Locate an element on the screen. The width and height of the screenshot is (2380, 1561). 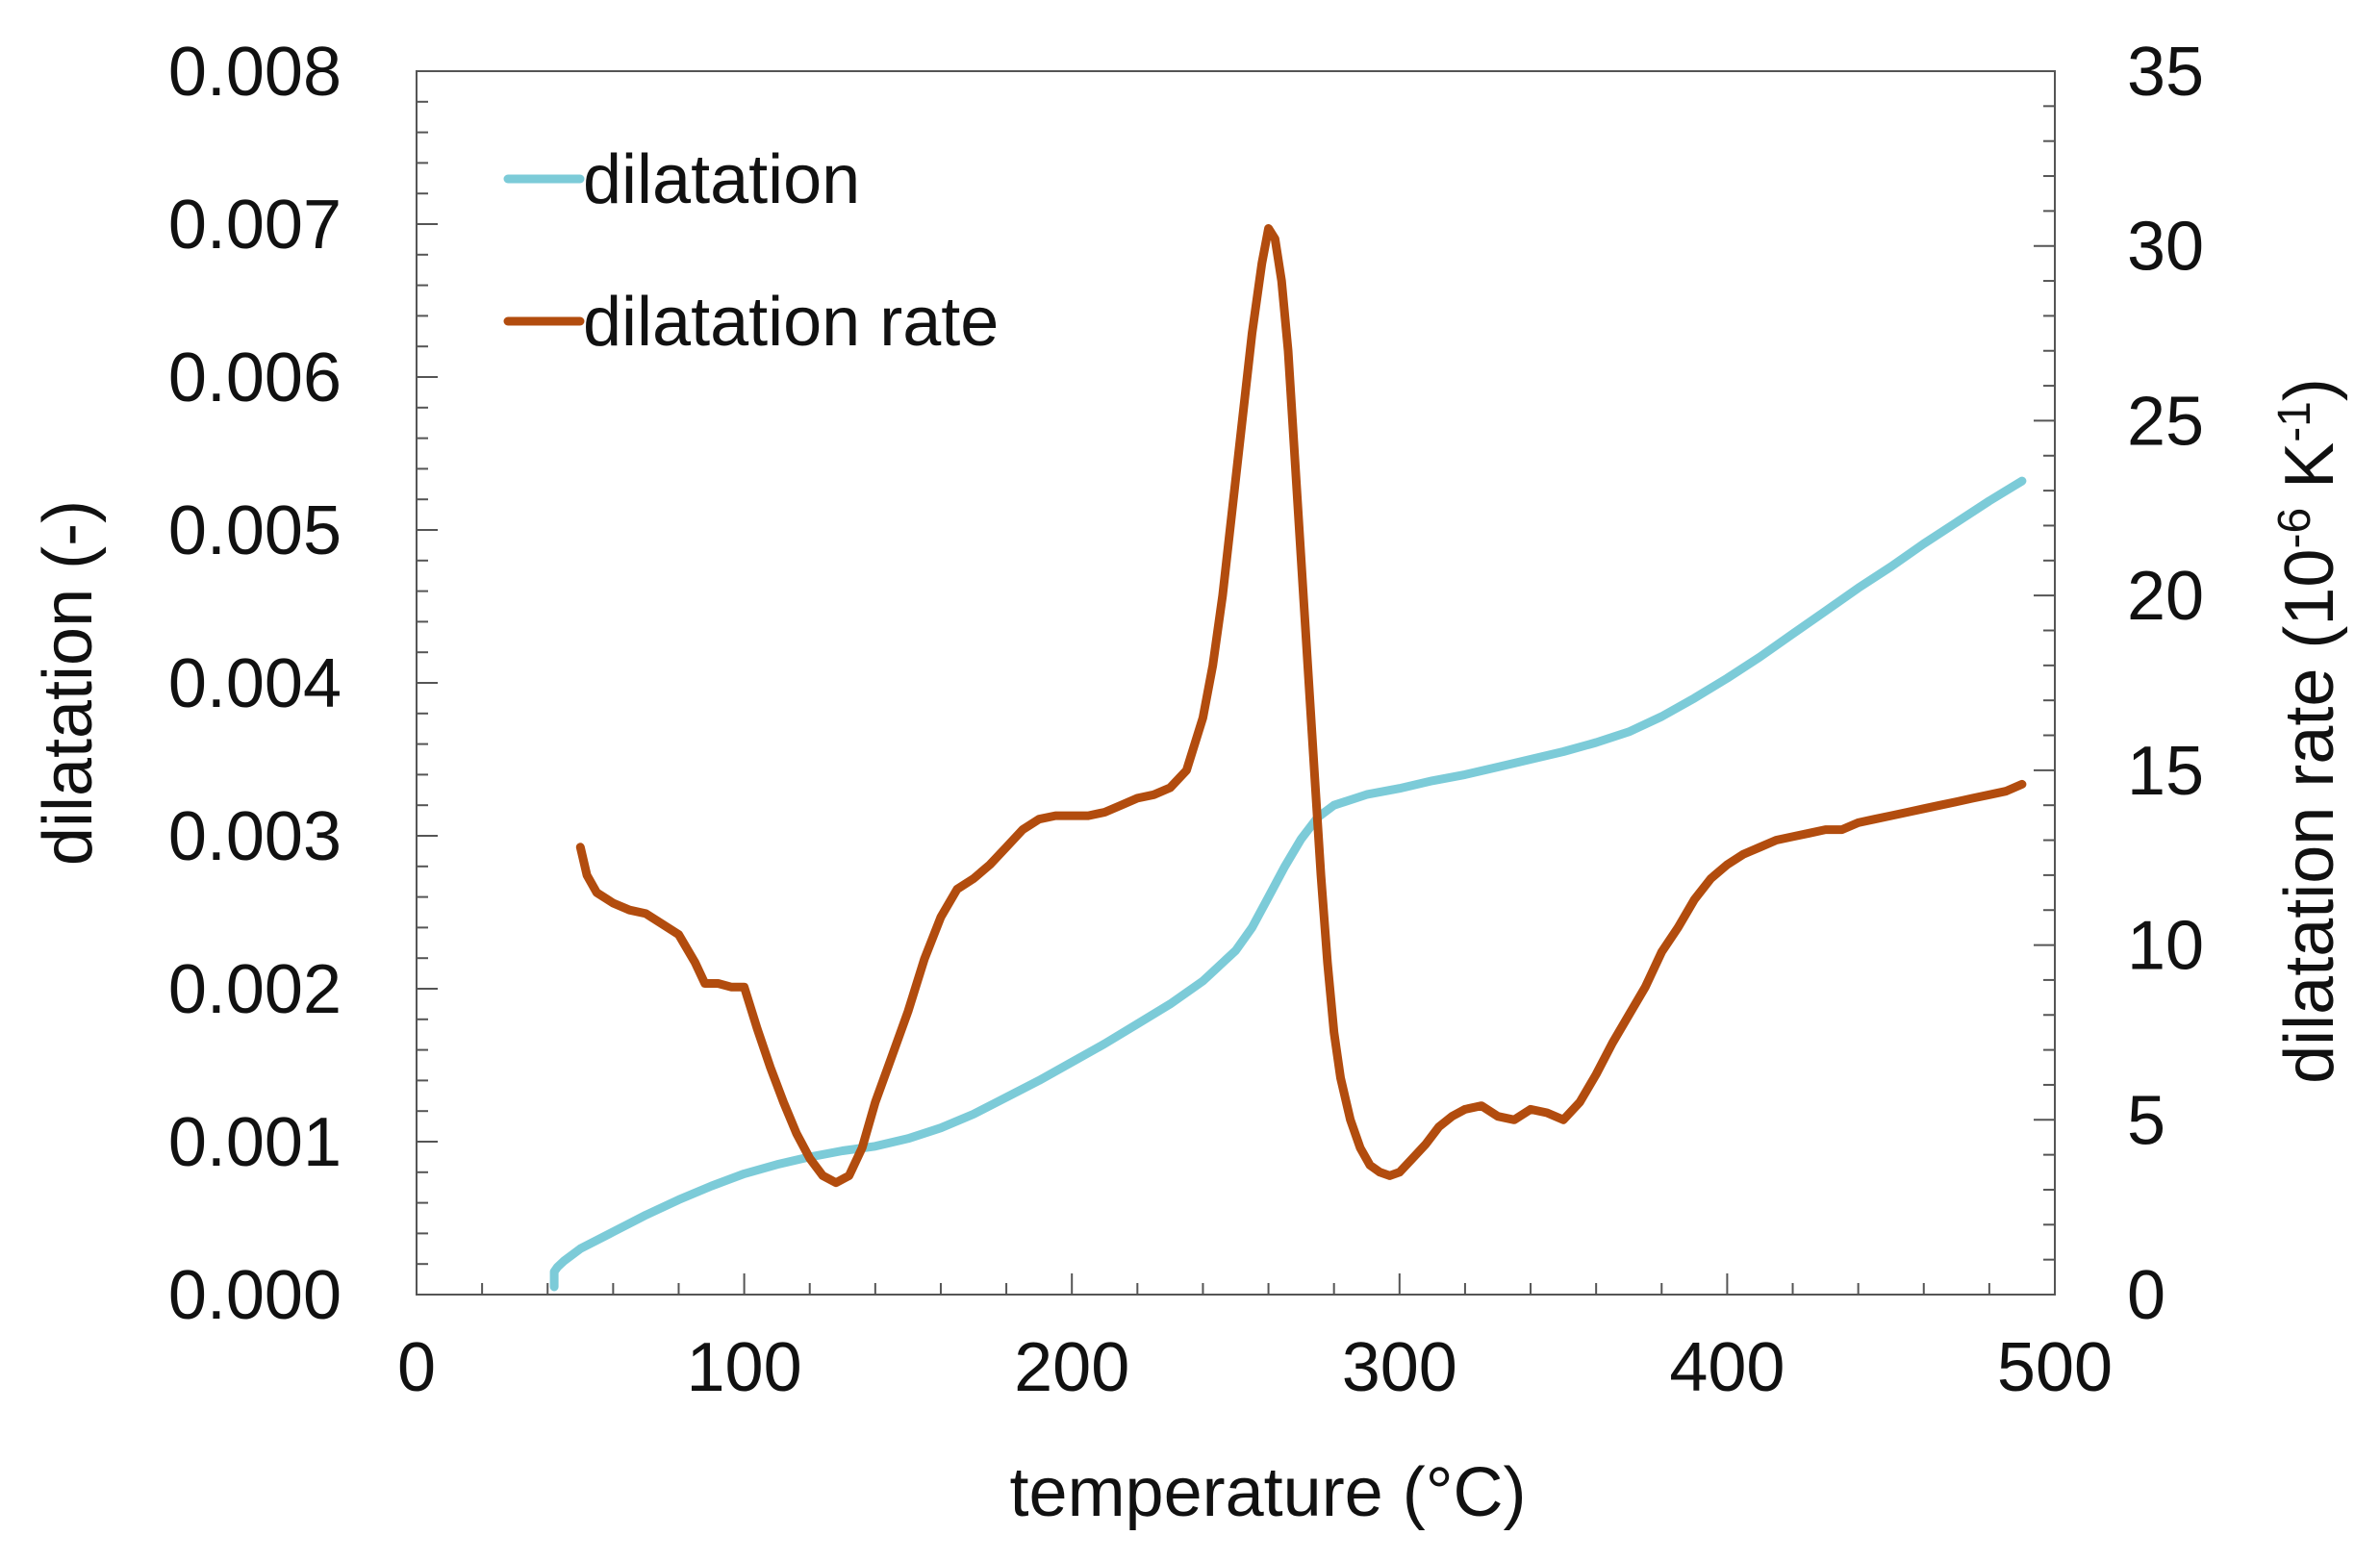
y-left-tick-label: 0.006 is located at coordinates (255, 378).